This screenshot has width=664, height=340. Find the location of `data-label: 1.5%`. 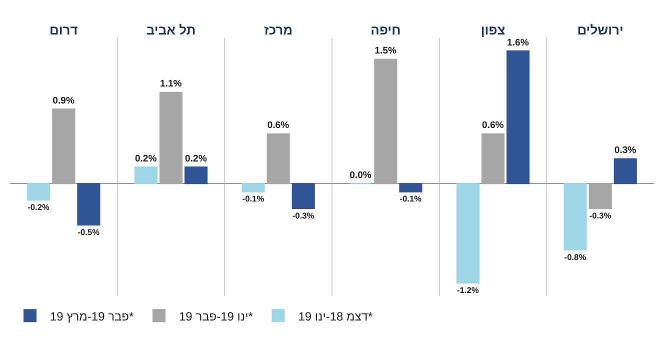

data-label: 1.5% is located at coordinates (385, 51).